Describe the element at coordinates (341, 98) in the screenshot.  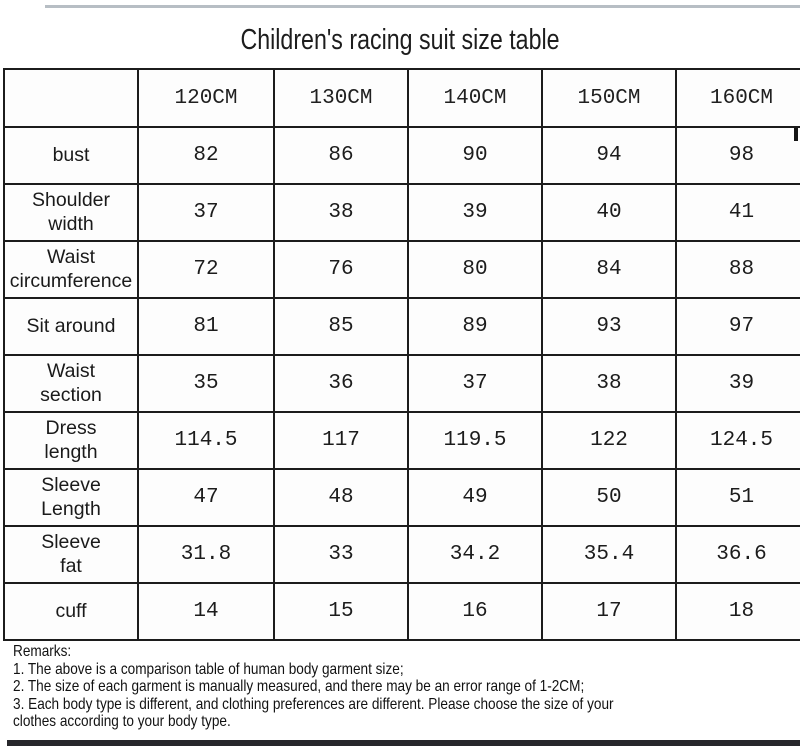
I see `column-header: 130CM` at that location.